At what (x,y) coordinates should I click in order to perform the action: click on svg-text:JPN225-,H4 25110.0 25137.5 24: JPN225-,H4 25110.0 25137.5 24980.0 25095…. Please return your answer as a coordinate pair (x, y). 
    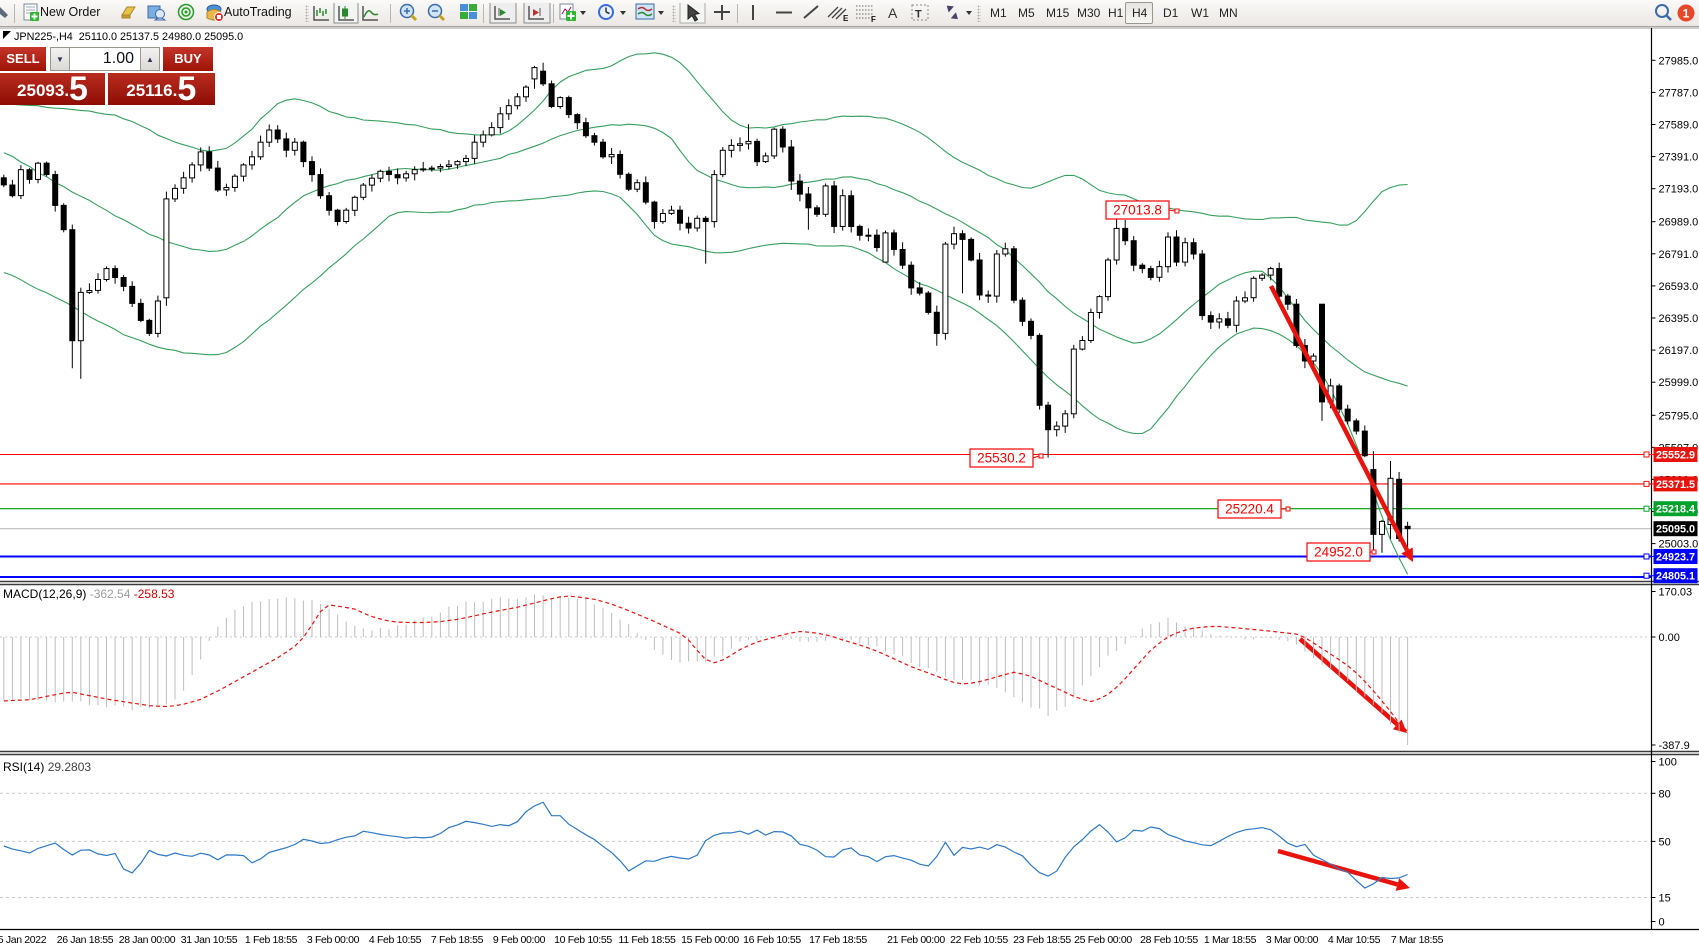
    Looking at the image, I should click on (128, 37).